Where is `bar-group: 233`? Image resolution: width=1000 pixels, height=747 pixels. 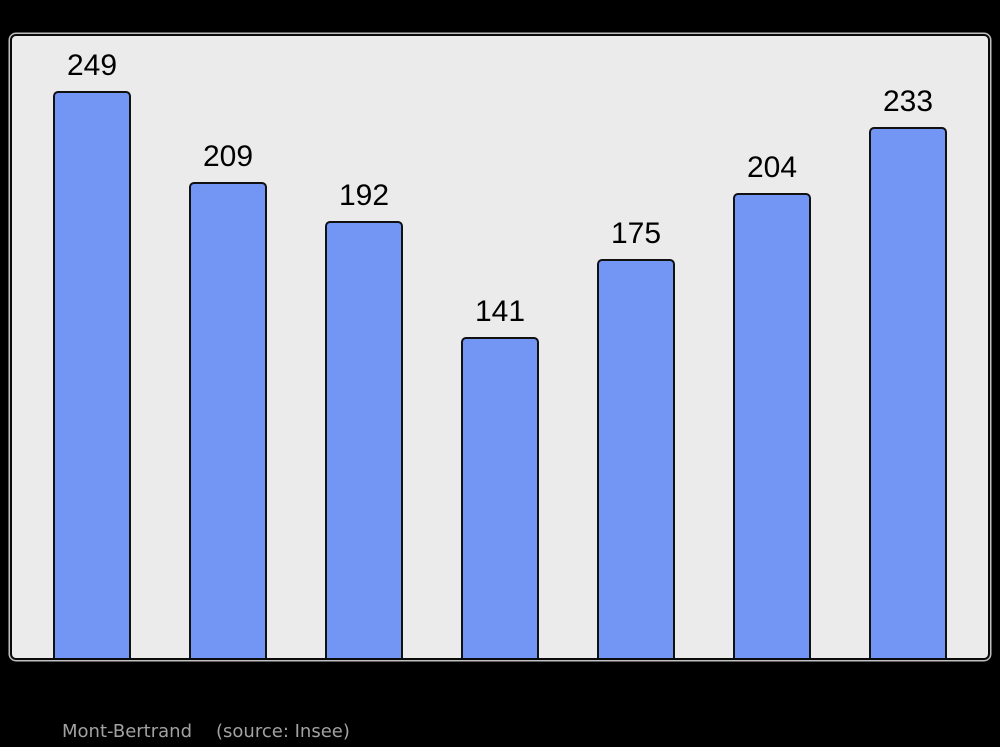 bar-group: 233 is located at coordinates (908, 347).